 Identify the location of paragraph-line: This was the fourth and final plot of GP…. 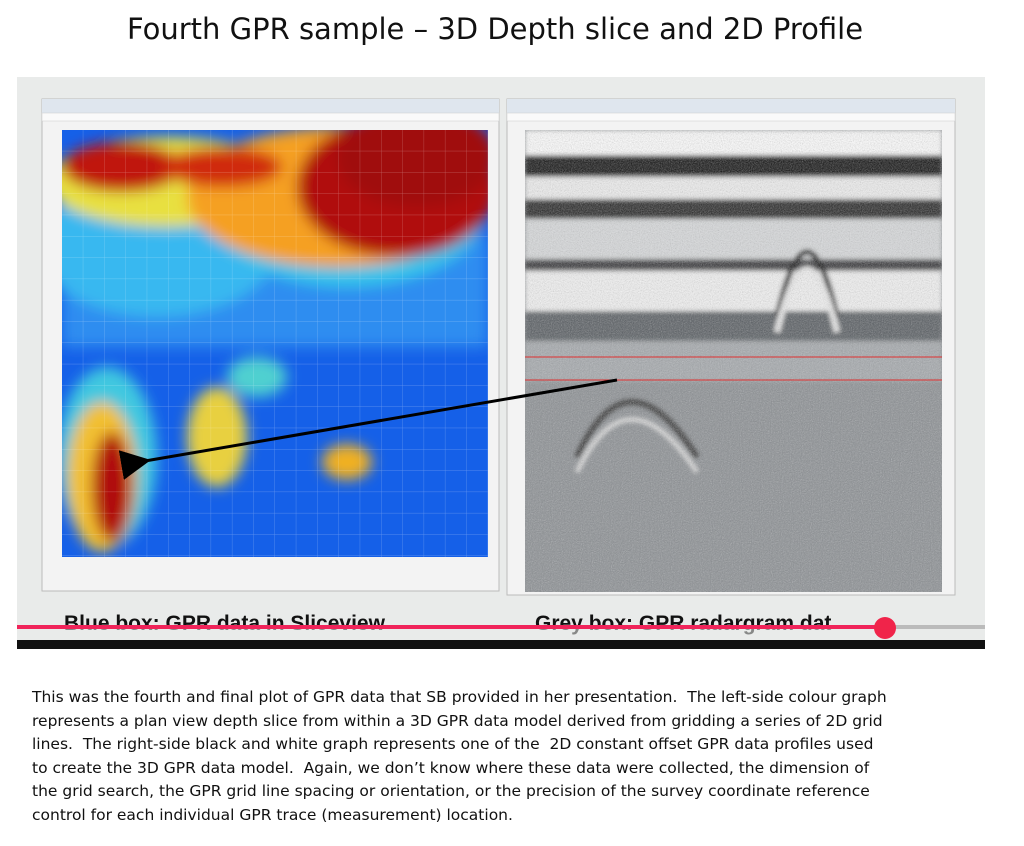
(459, 697).